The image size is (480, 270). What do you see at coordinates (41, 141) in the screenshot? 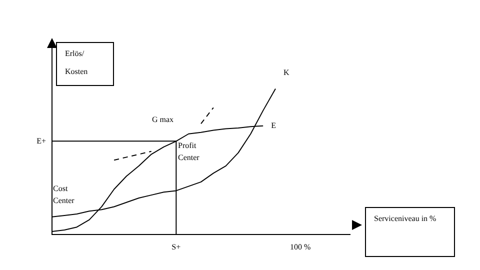
I see `ref-line-label: E+` at bounding box center [41, 141].